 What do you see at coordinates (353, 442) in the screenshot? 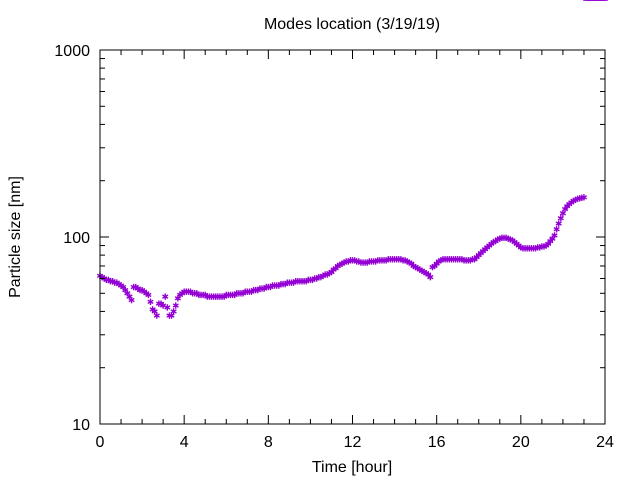
I see `x-tick-label: 12` at bounding box center [353, 442].